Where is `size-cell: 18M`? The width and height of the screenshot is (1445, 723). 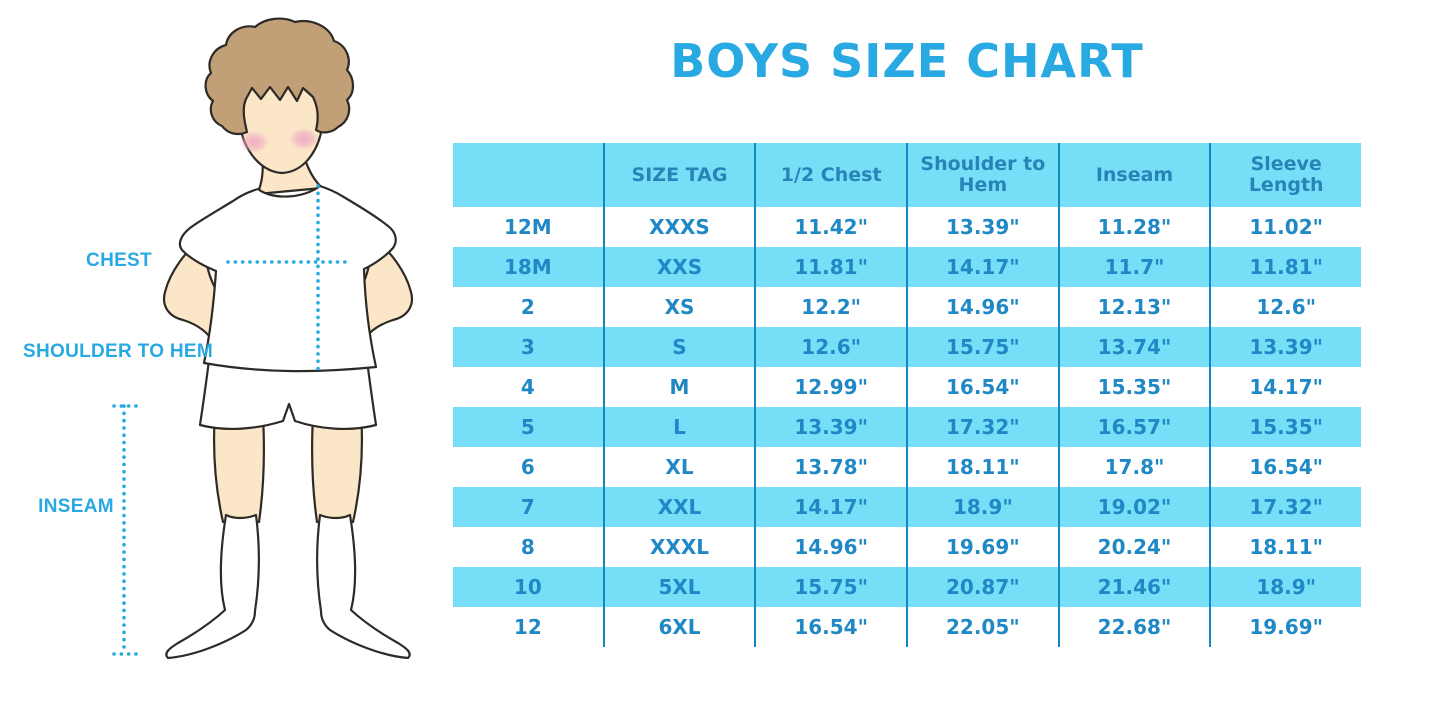 size-cell: 18M is located at coordinates (527, 267).